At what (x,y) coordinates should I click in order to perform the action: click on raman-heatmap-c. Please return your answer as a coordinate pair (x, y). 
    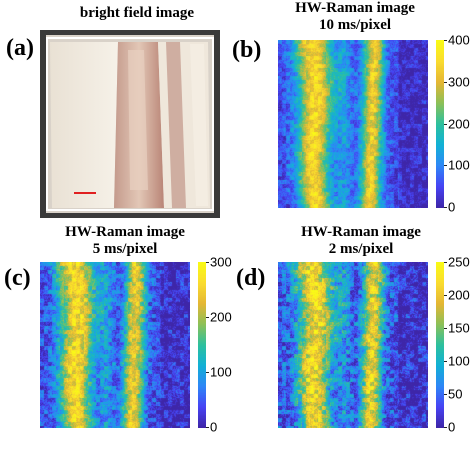
    Looking at the image, I should click on (115, 345).